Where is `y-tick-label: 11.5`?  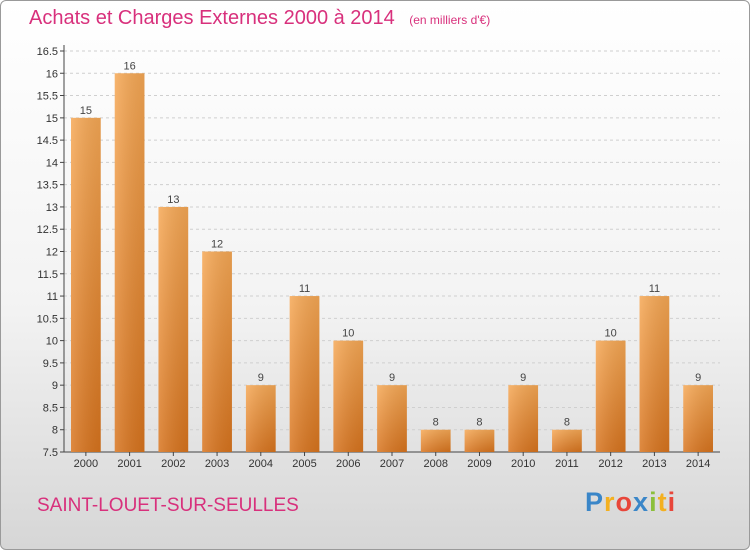 y-tick-label: 11.5 is located at coordinates (47, 275).